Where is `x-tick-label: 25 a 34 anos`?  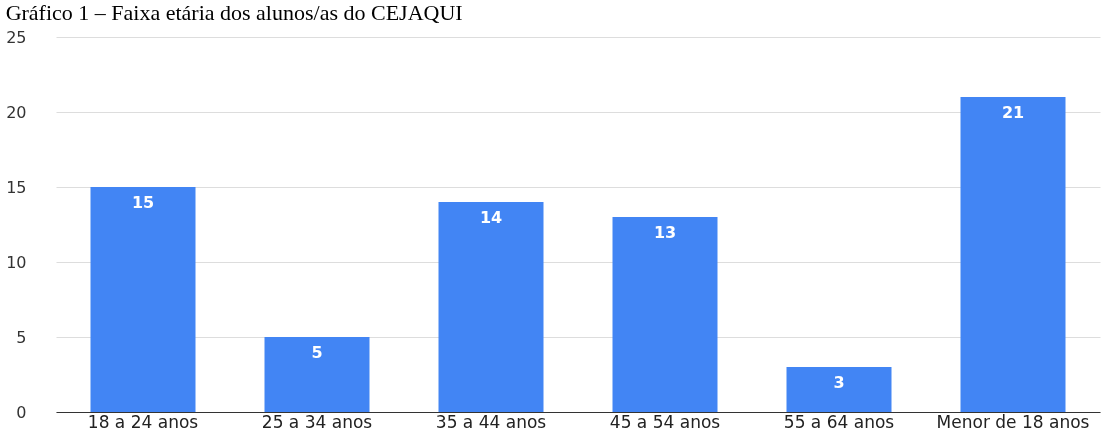 x-tick-label: 25 a 34 anos is located at coordinates (317, 421).